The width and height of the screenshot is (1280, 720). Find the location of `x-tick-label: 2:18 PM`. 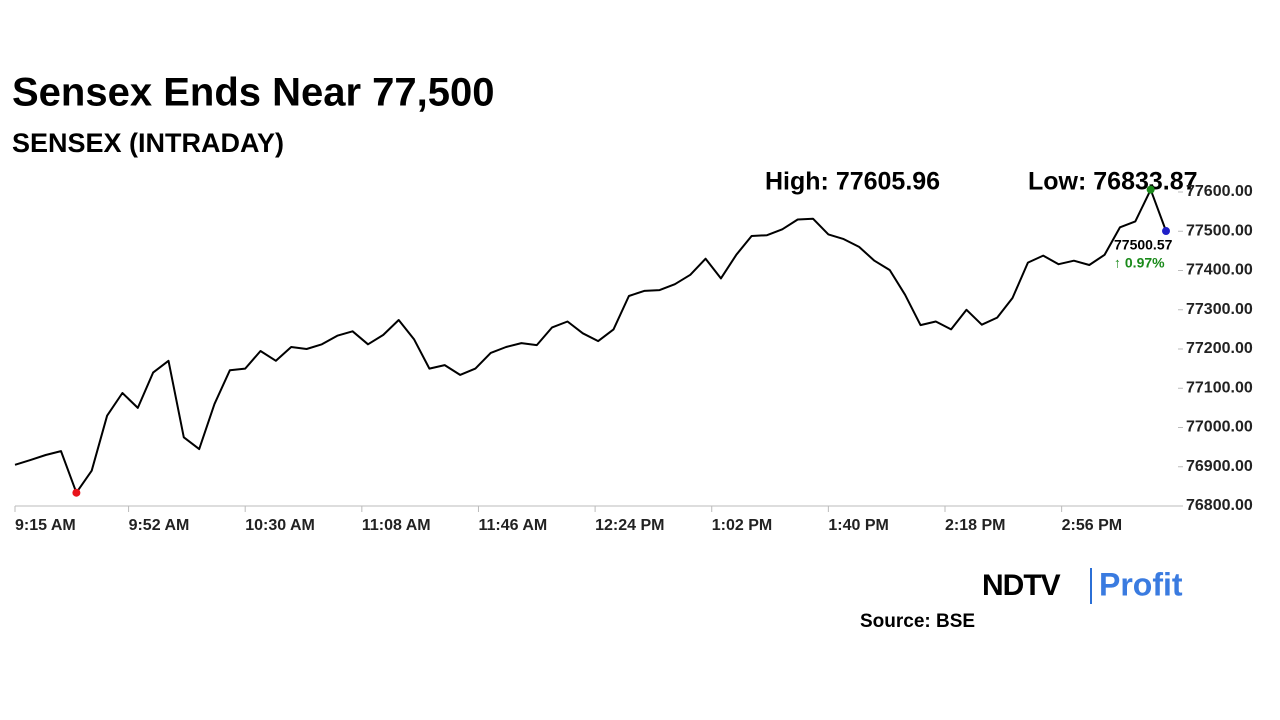

x-tick-label: 2:18 PM is located at coordinates (975, 525).